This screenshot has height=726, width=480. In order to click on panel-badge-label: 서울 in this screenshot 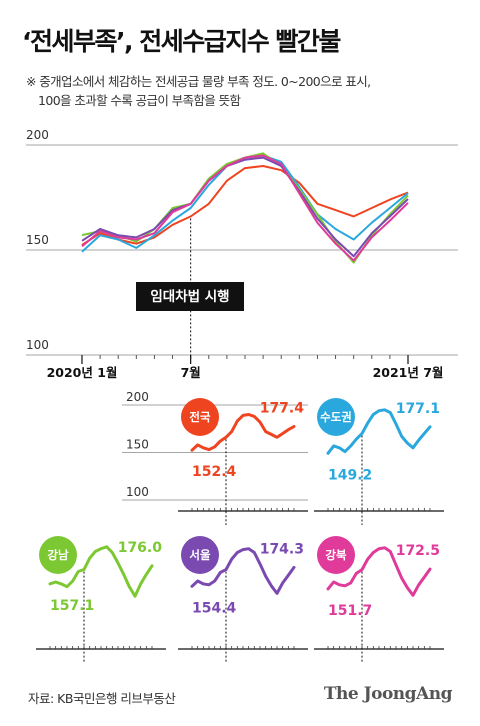, I will do `click(200, 555)`.